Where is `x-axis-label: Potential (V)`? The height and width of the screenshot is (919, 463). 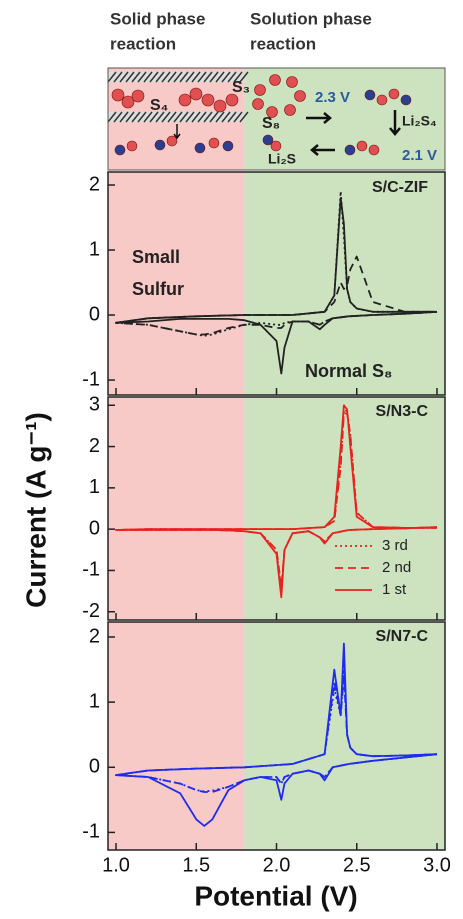 x-axis-label: Potential (V) is located at coordinates (275, 895).